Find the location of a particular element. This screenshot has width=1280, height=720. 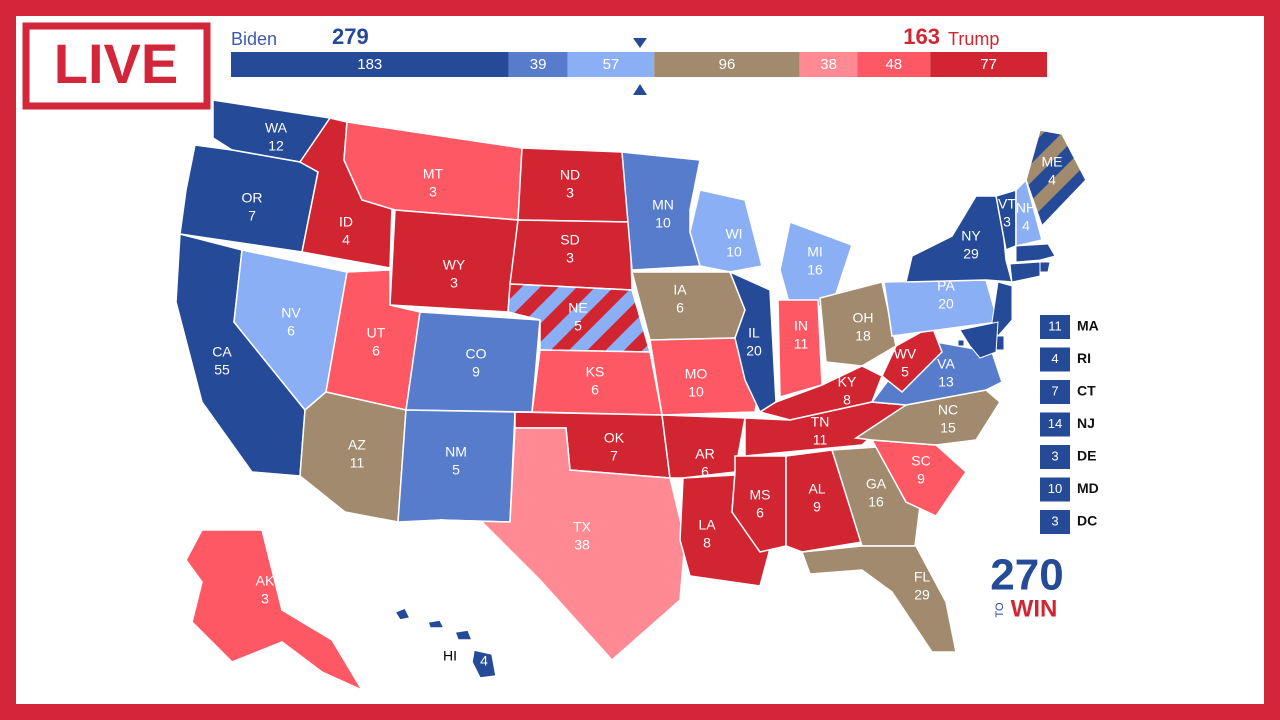

state-abbr: AZ is located at coordinates (357, 445).